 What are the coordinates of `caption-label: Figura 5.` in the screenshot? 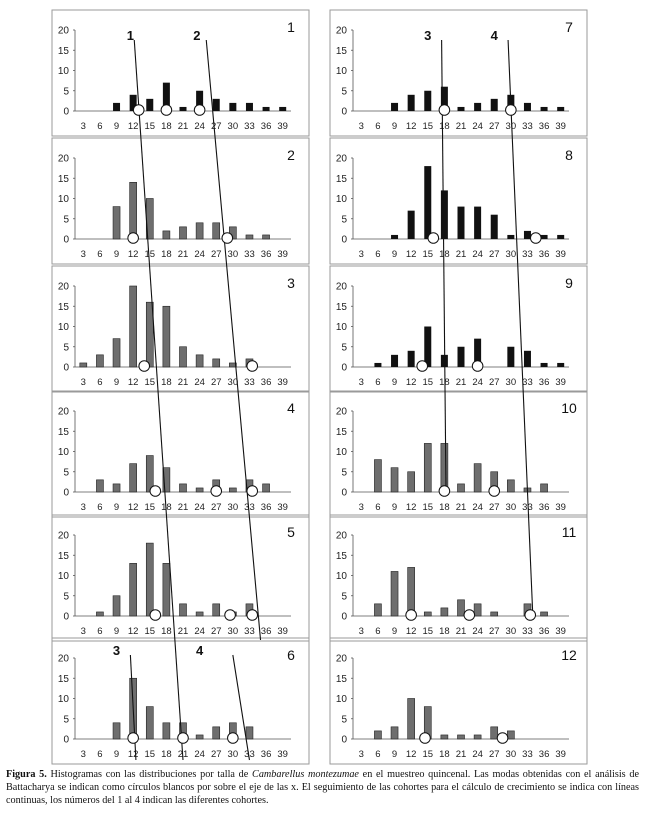 It's located at (26, 774).